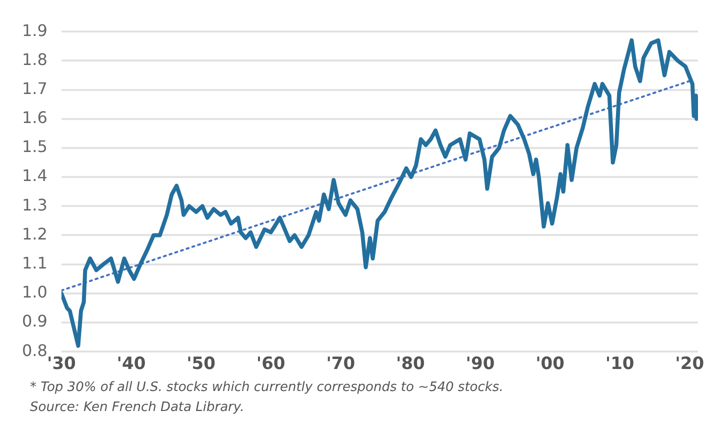 Image resolution: width=720 pixels, height=435 pixels. Describe the element at coordinates (35, 59) in the screenshot. I see `y-tick-label: 1.8` at that location.